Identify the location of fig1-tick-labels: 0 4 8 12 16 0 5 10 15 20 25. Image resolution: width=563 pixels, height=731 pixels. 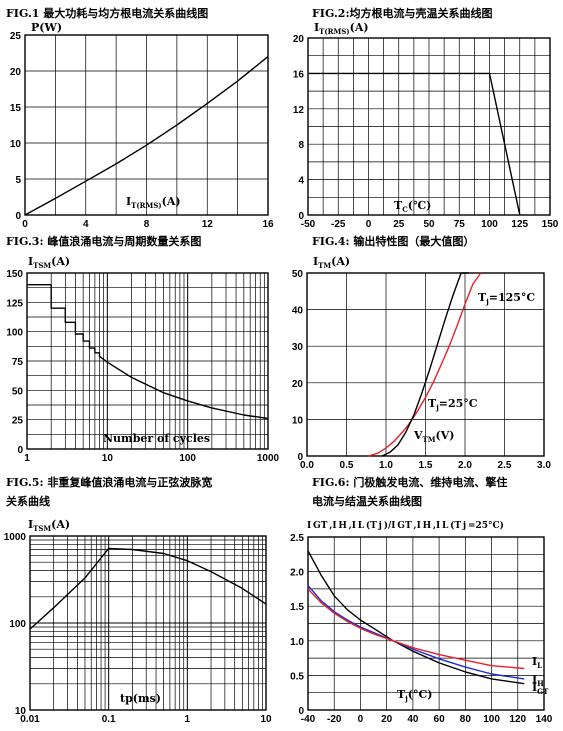
(142, 130).